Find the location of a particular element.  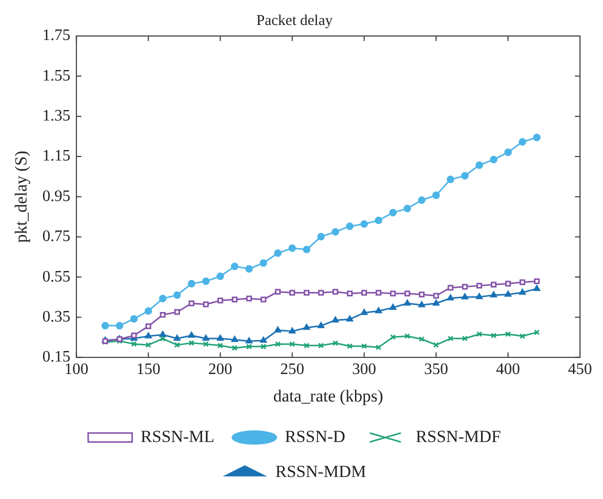

y-tick-label: 0.75 is located at coordinates (56, 237).